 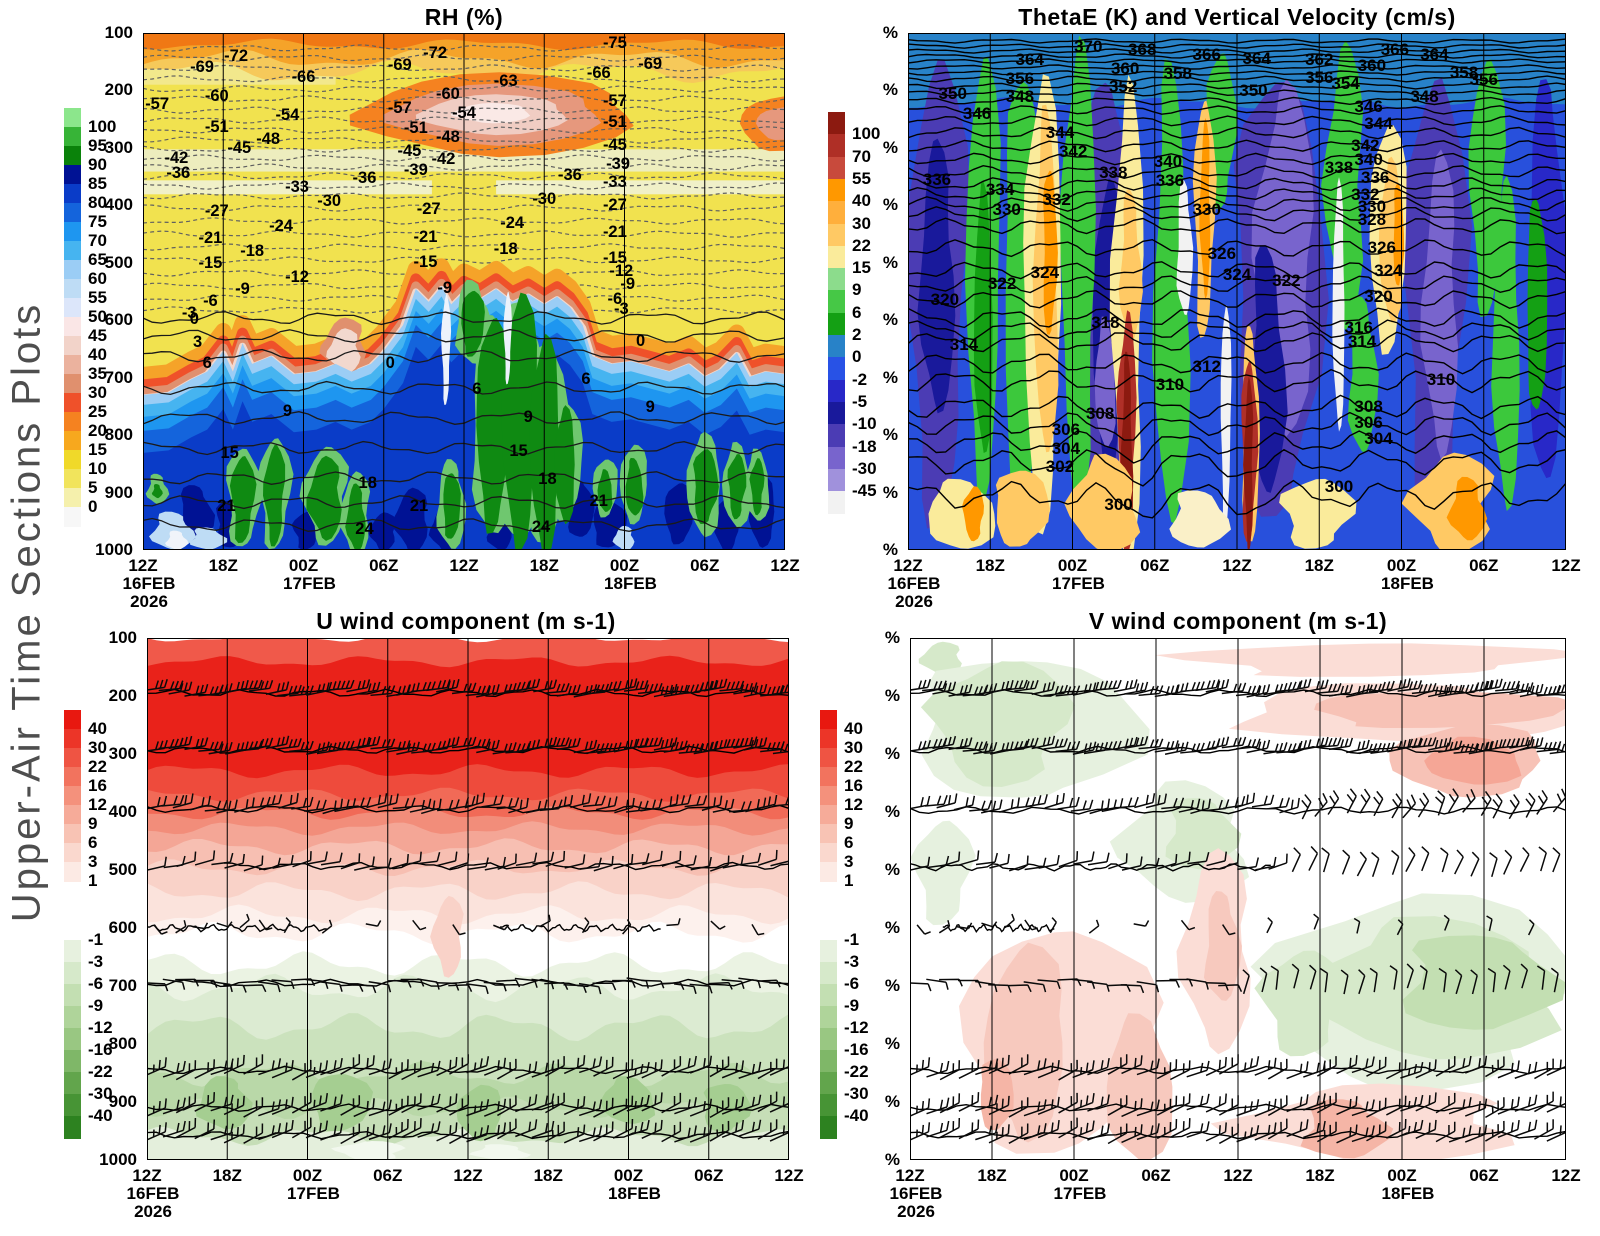 I want to click on pressure-tick-label: 800, so click(x=122, y=1043).